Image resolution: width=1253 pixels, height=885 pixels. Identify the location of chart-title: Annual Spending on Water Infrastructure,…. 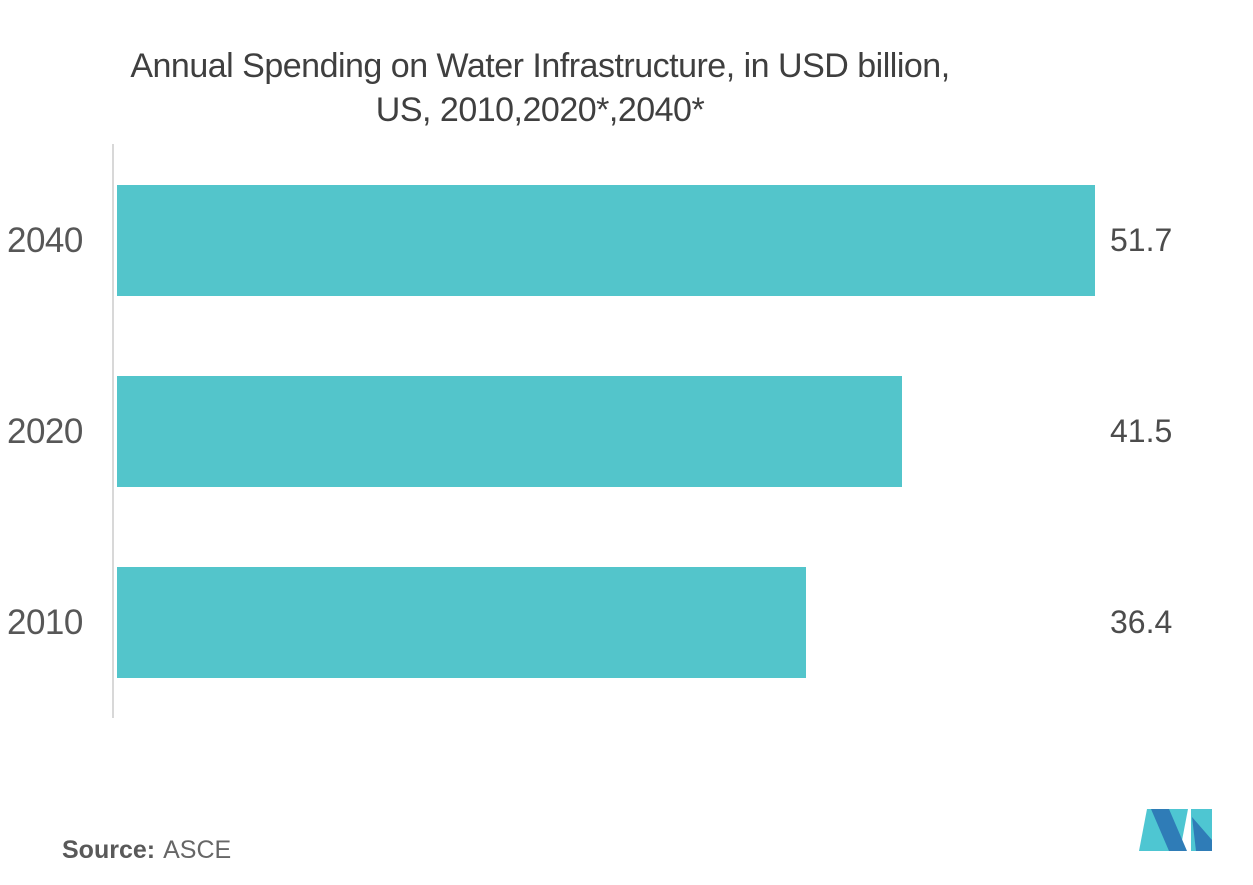
(540, 88).